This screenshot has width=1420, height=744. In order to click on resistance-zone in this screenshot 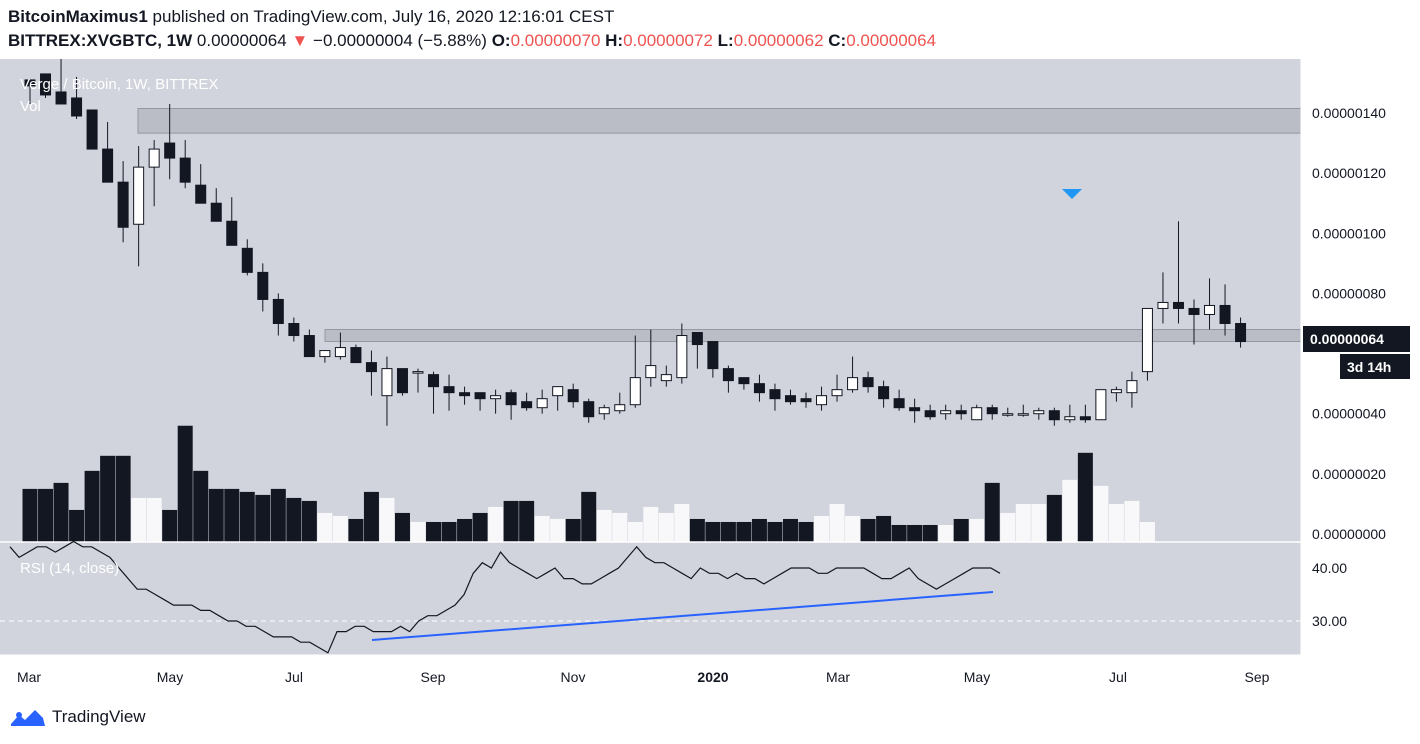, I will do `click(813, 336)`.